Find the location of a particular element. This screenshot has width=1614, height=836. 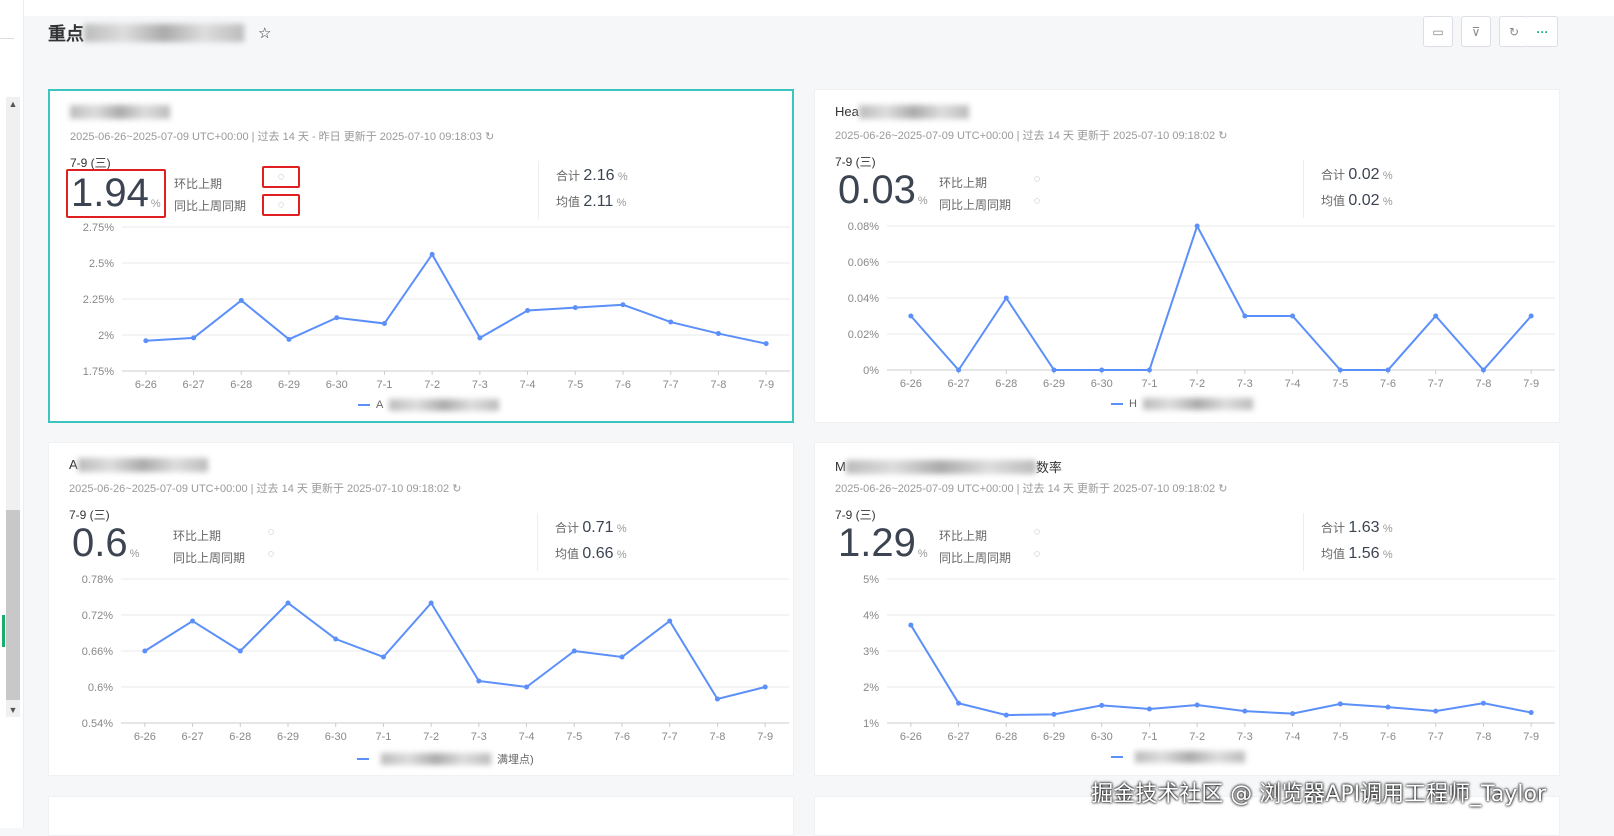

scrollbar: ▲ ▼ is located at coordinates (13, 407).